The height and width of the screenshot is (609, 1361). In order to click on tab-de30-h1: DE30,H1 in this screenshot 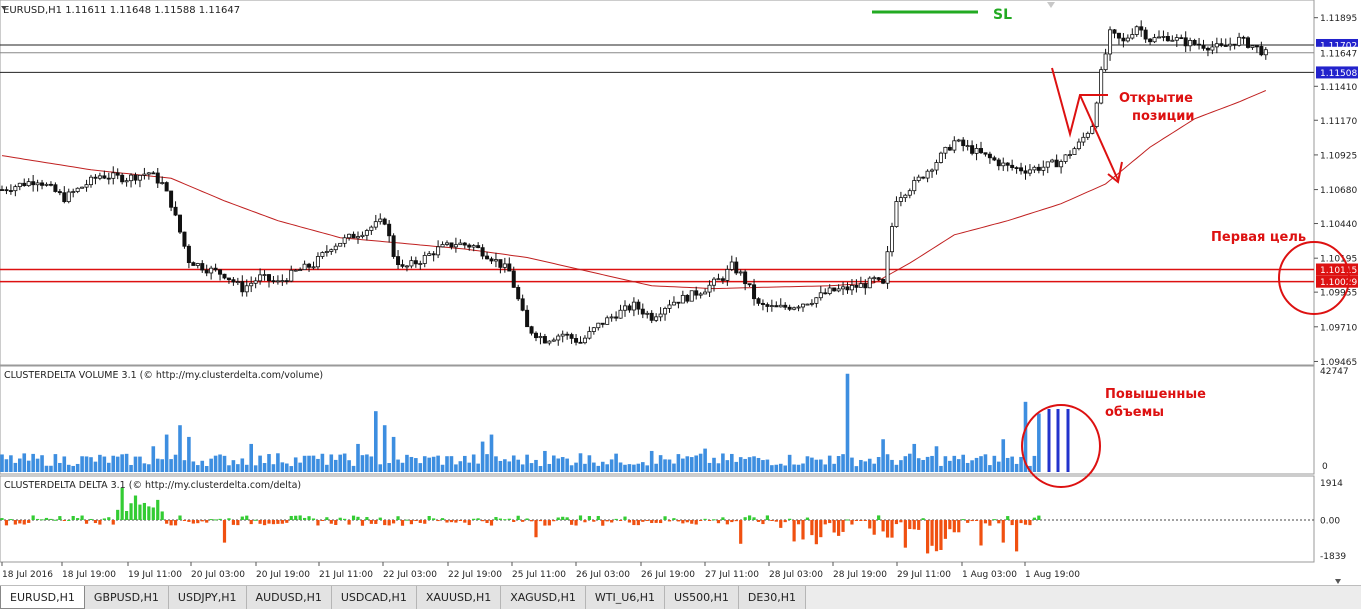, I will do `click(772, 597)`.